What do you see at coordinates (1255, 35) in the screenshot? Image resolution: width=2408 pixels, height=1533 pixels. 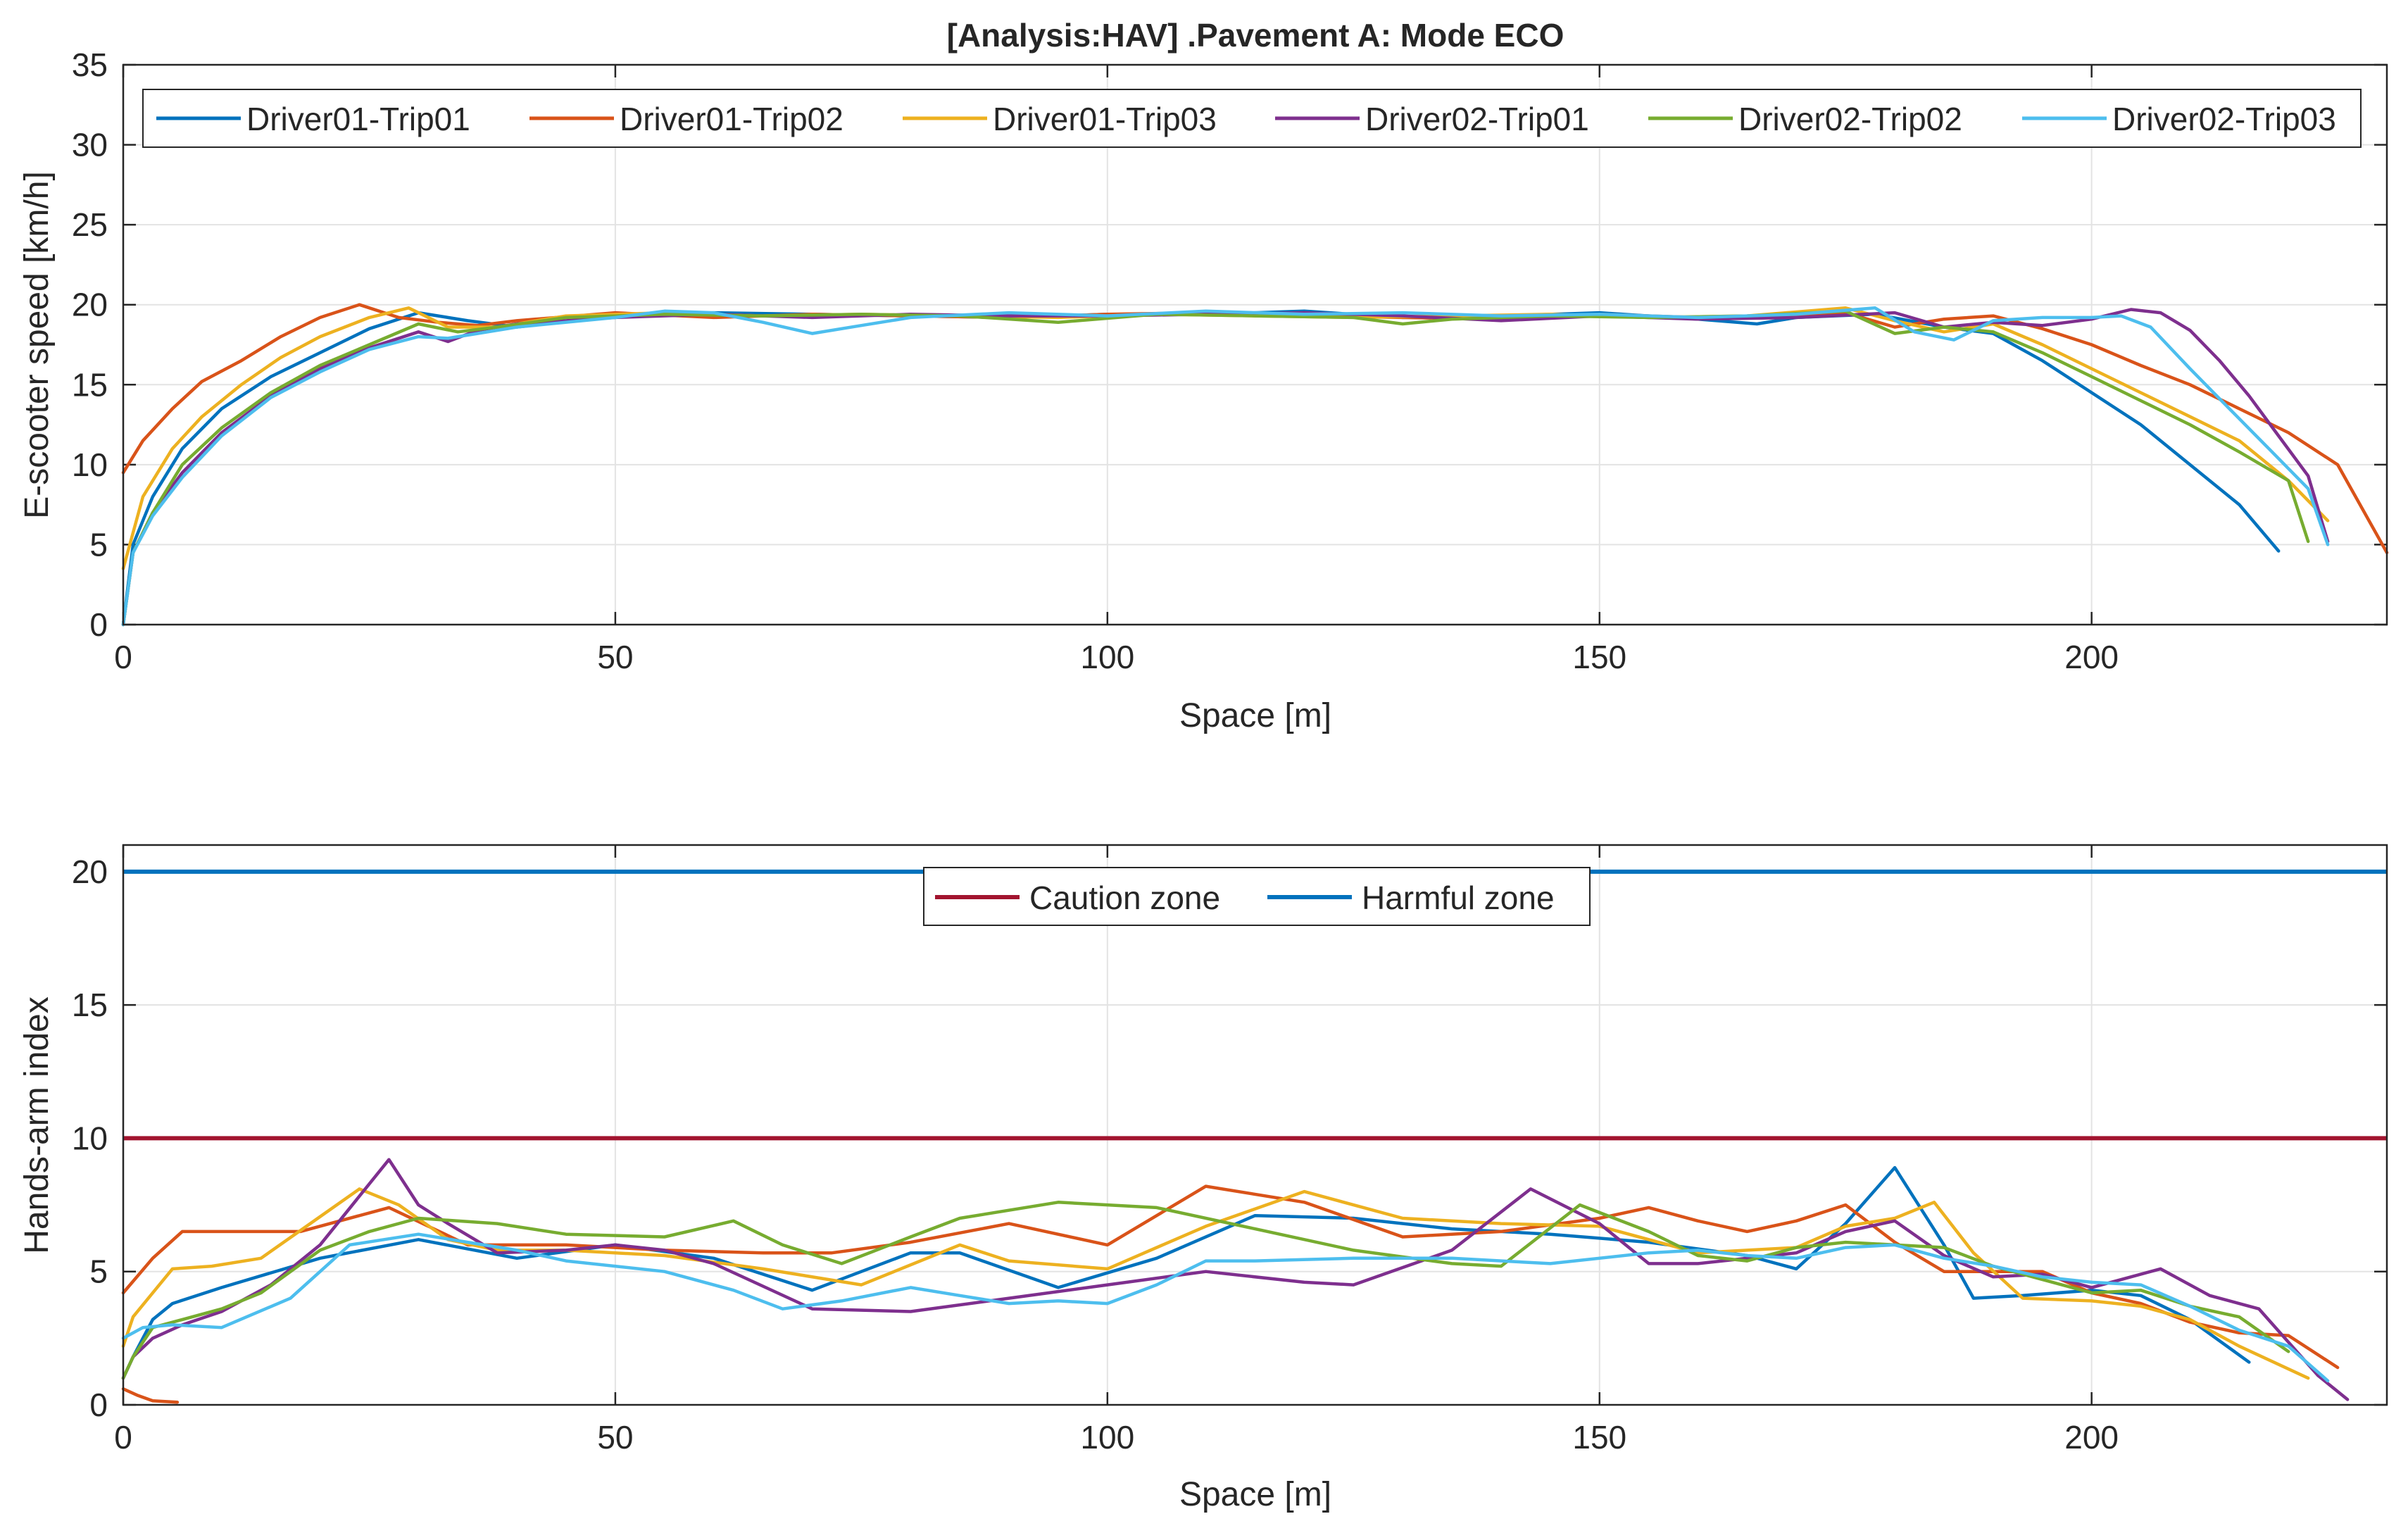 I see `chart-title: [Analysis:HAV] .Pavement A: Mode ECO` at bounding box center [1255, 35].